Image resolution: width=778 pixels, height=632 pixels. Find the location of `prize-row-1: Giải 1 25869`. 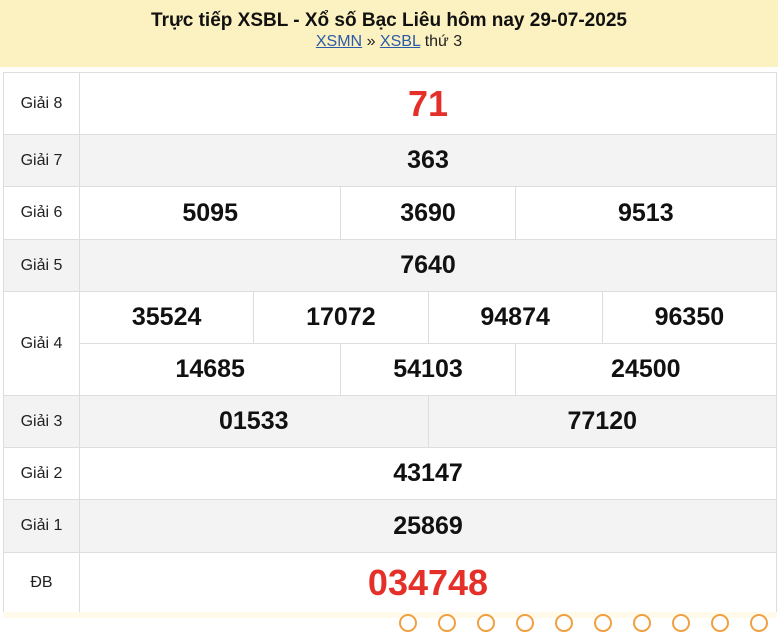

prize-row-1: Giải 1 25869 is located at coordinates (390, 526).